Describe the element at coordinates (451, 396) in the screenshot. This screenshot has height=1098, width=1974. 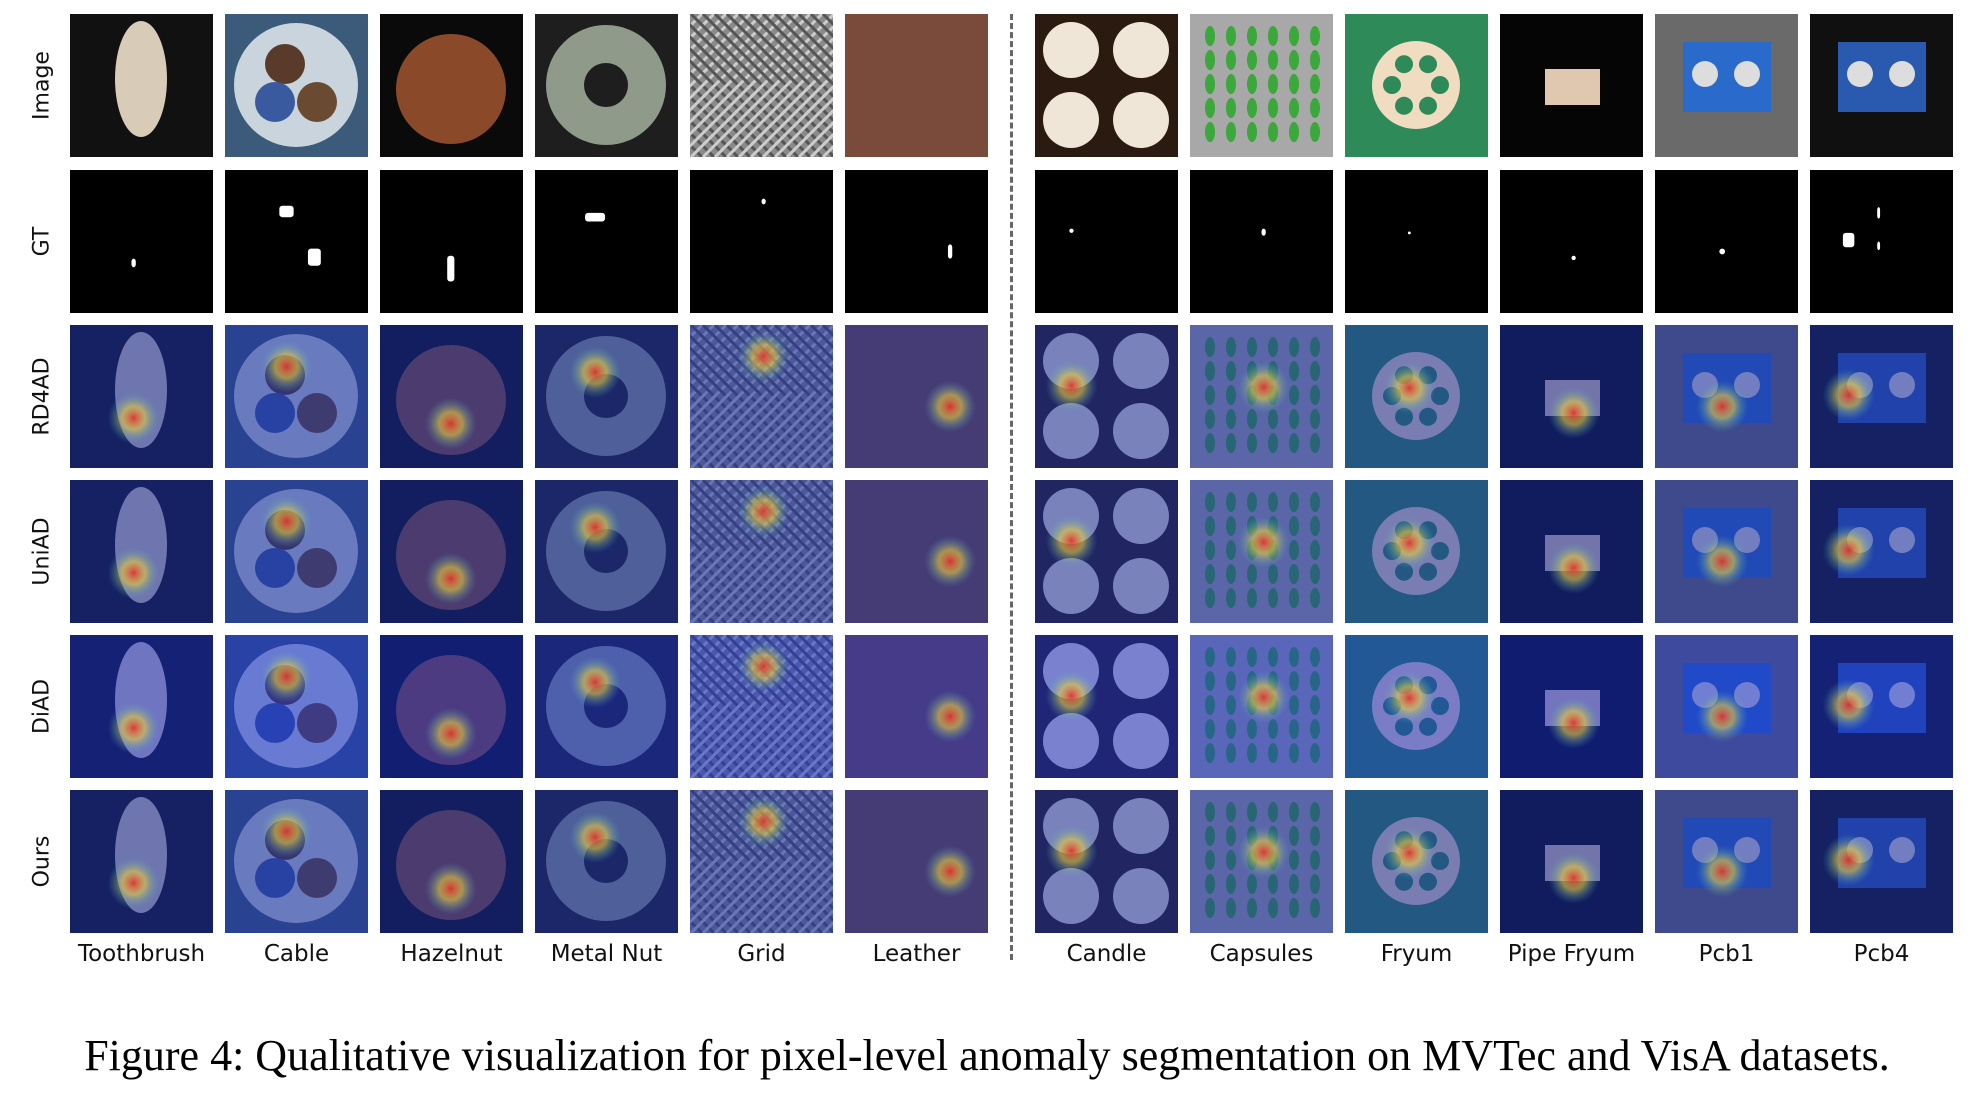
I see `cell-rd4ad-hazelnut` at that location.